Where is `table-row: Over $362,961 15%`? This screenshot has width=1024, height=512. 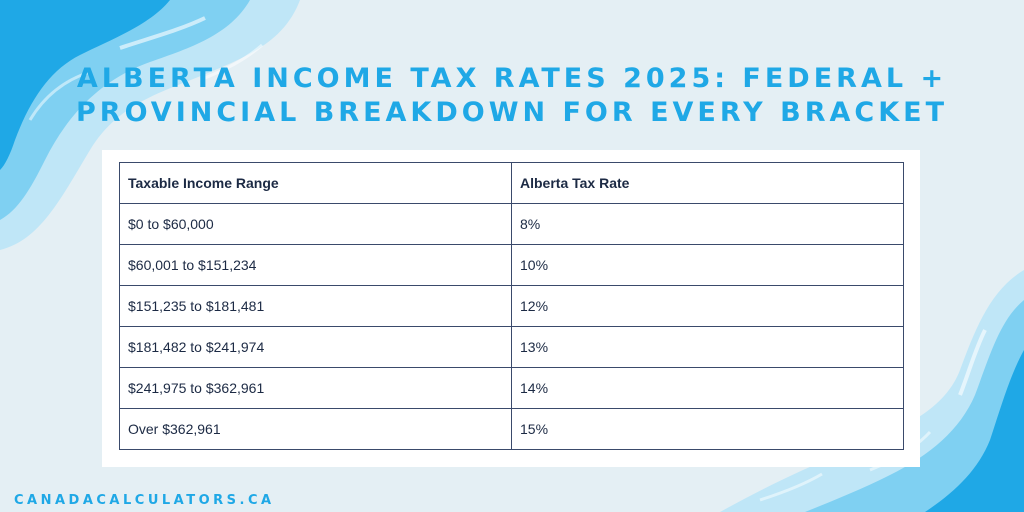
table-row: Over $362,961 15% is located at coordinates (511, 429).